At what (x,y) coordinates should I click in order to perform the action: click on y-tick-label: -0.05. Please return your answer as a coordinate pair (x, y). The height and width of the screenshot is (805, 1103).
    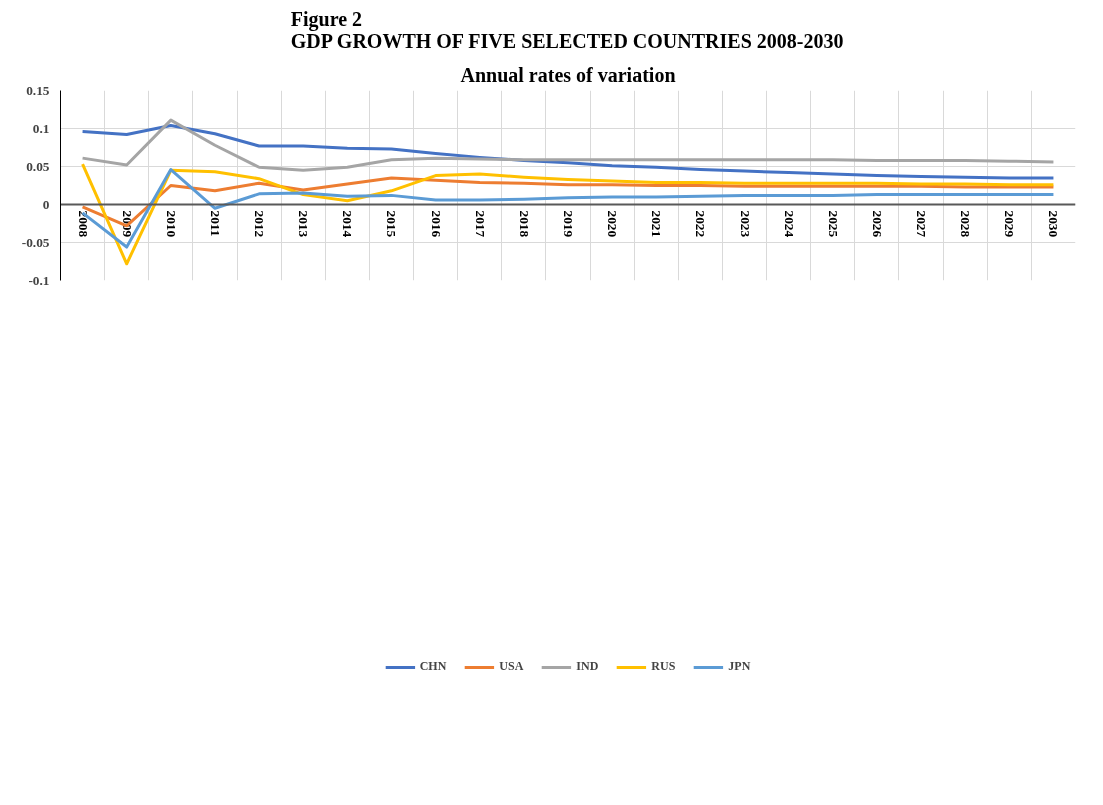
    Looking at the image, I should click on (35, 242).